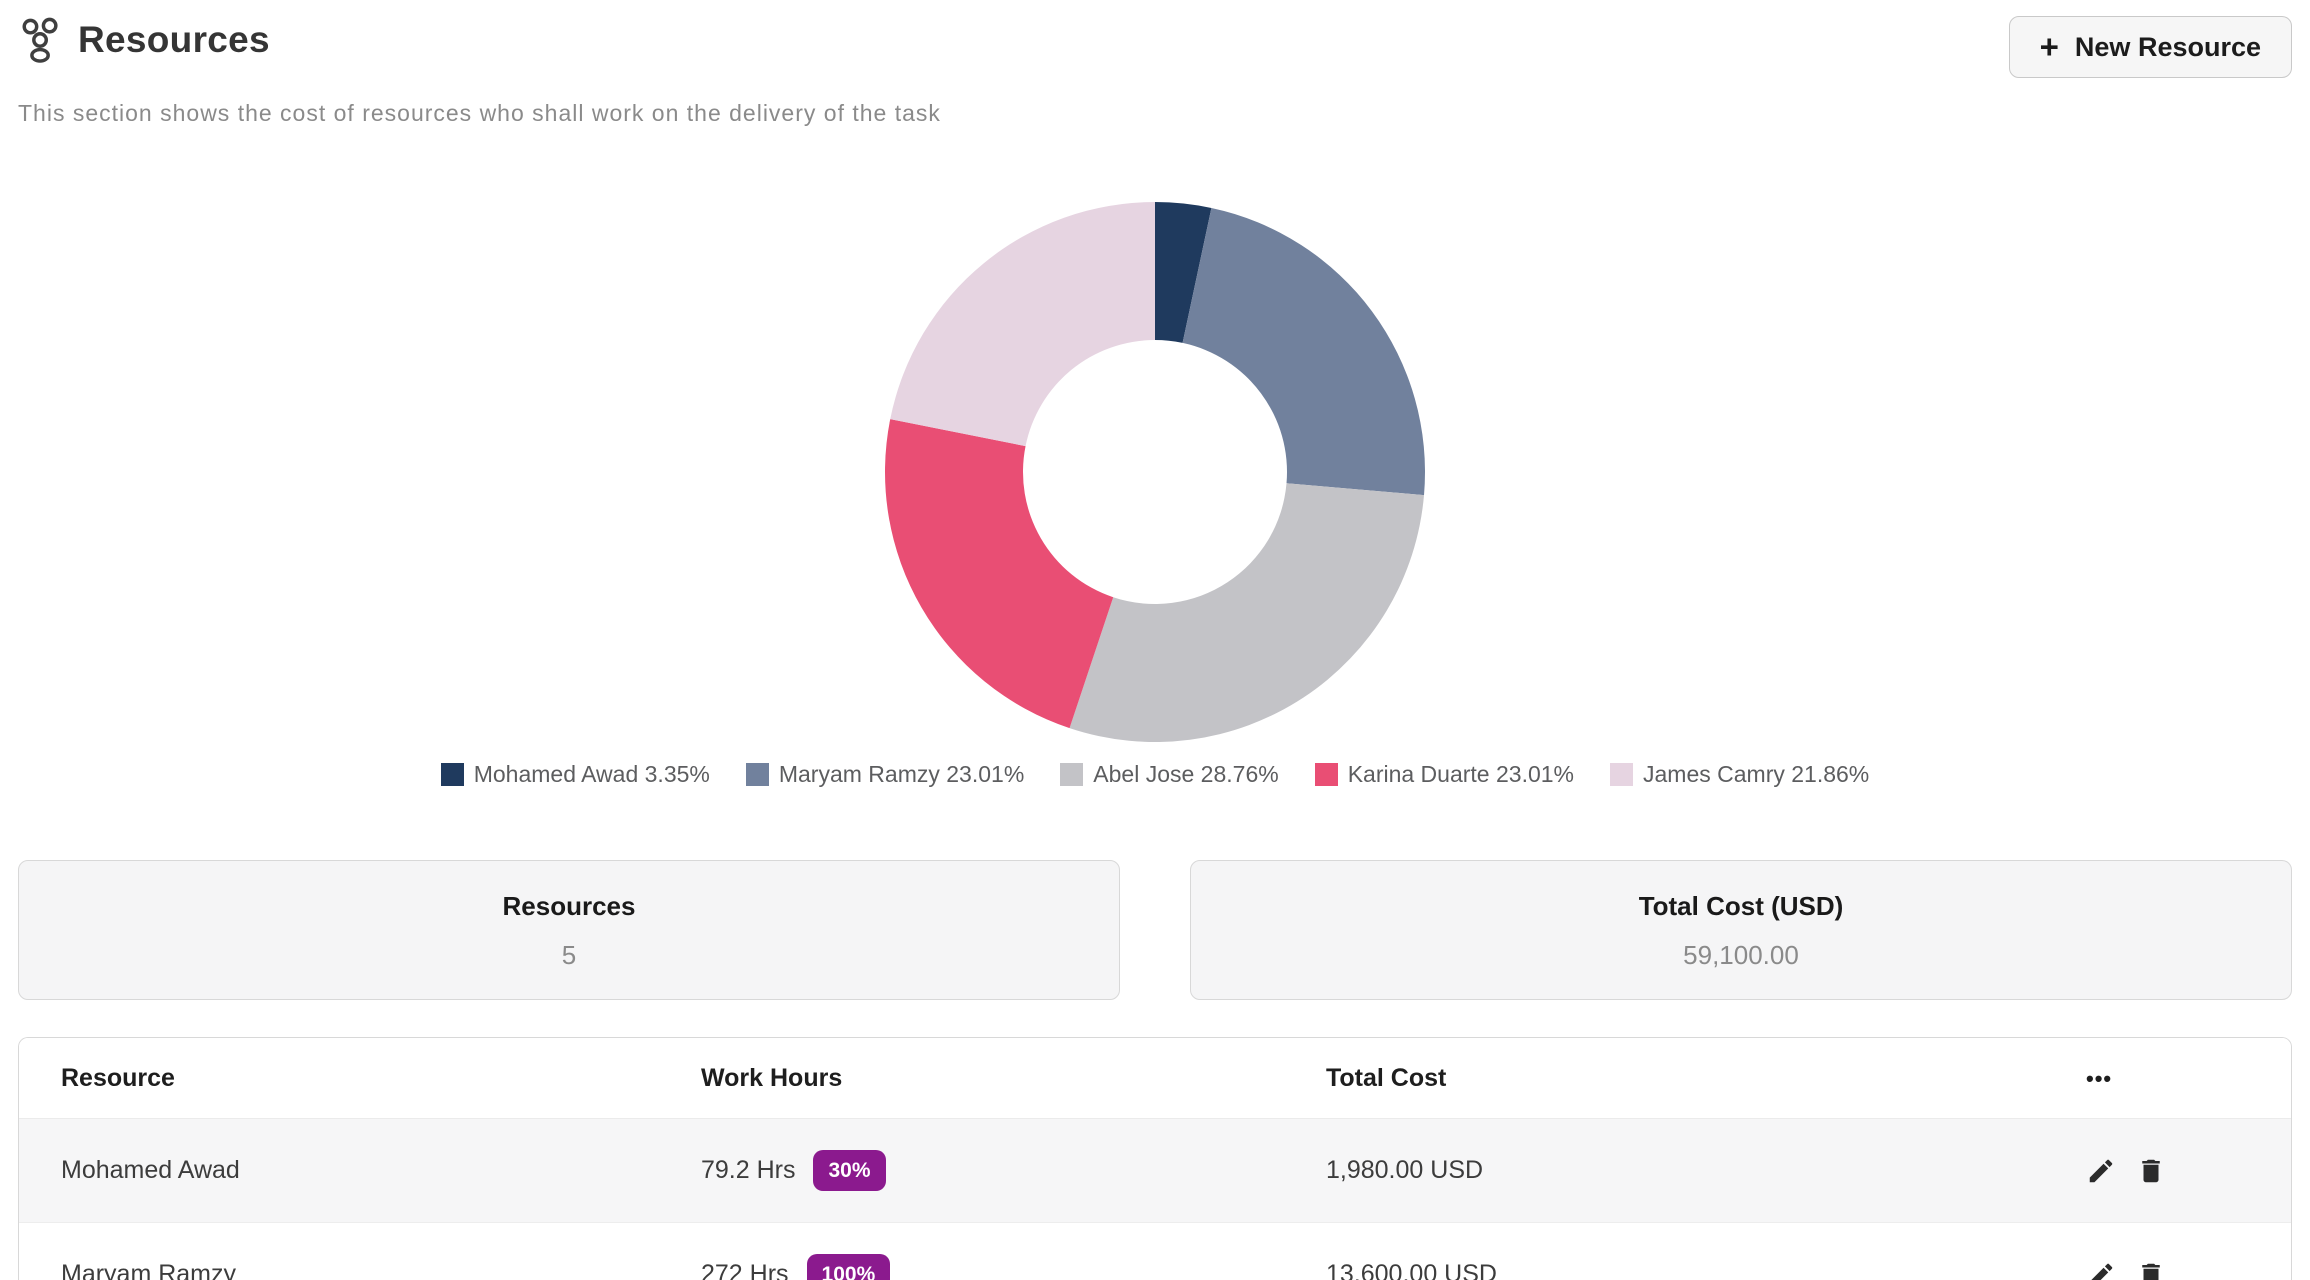 The image size is (2310, 1280). Describe the element at coordinates (2049, 46) in the screenshot. I see `plus-icon: +` at that location.